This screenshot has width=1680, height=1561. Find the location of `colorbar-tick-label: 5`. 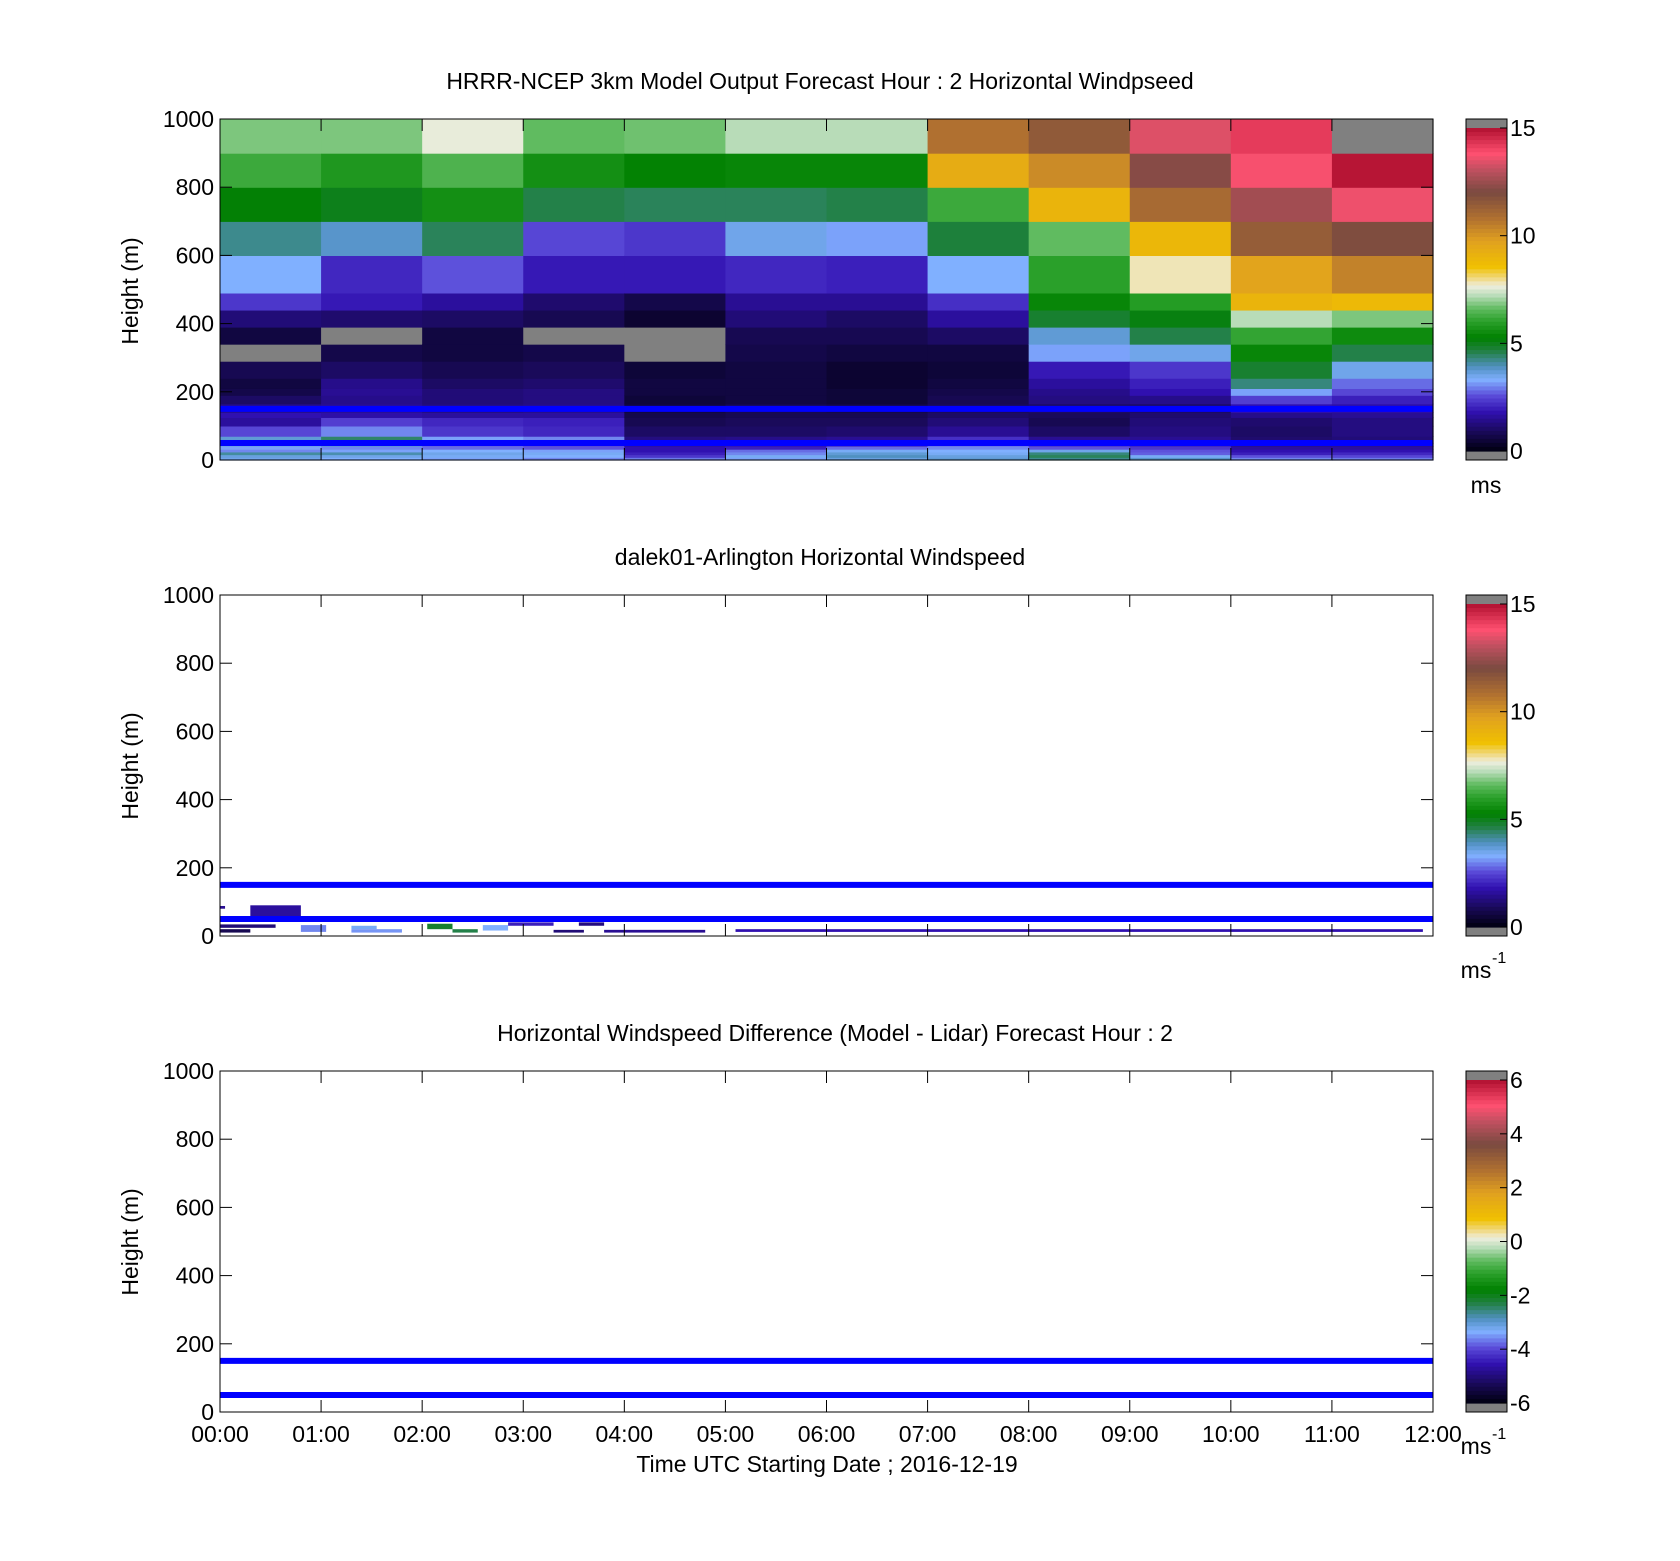

colorbar-tick-label: 5 is located at coordinates (1516, 343).